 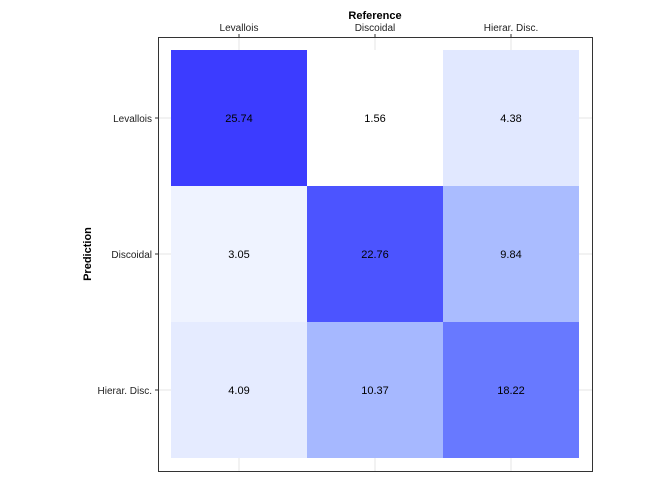 I want to click on y-tick-label: Discoidal, so click(x=131, y=255).